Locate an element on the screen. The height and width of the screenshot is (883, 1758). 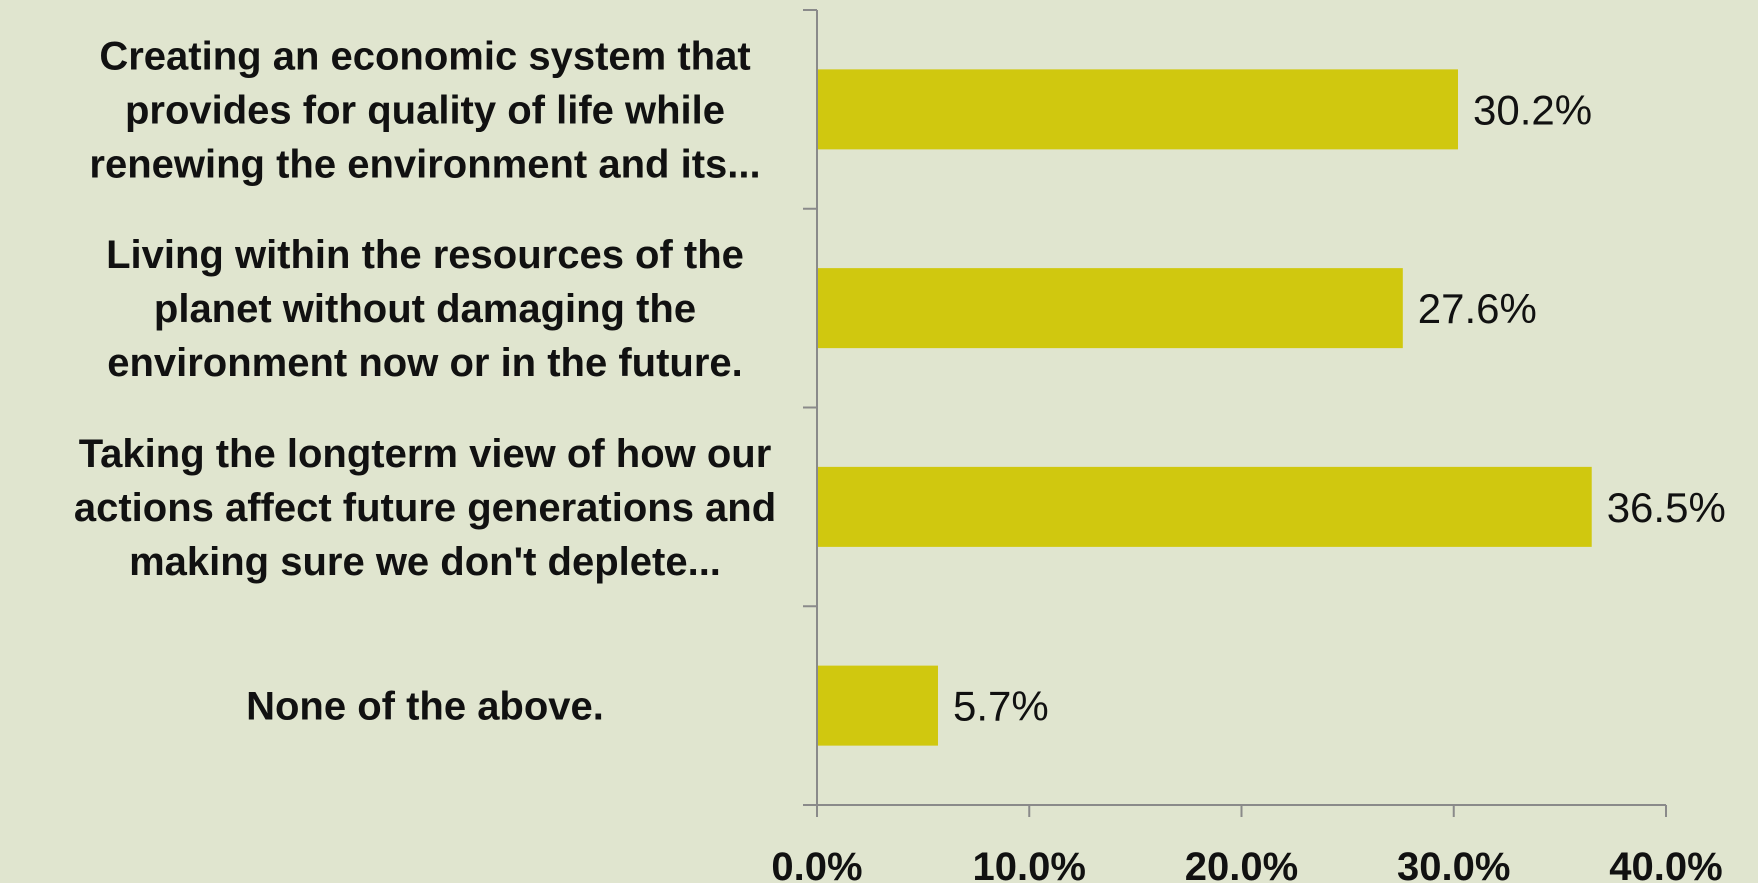
category-label-4: None of the above. is located at coordinates (425, 707).